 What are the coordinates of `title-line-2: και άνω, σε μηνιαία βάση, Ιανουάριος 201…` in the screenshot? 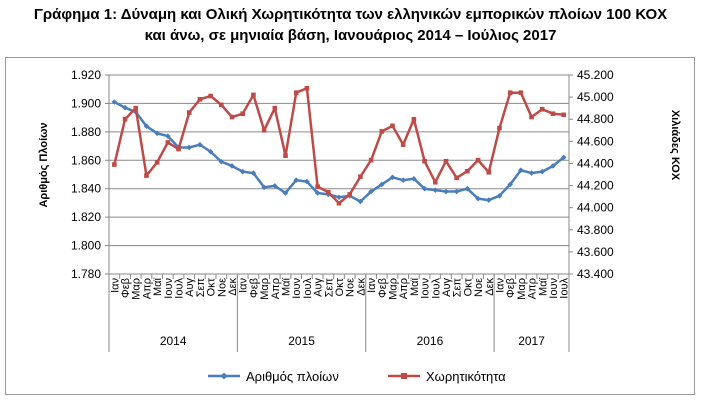 It's located at (350, 35).